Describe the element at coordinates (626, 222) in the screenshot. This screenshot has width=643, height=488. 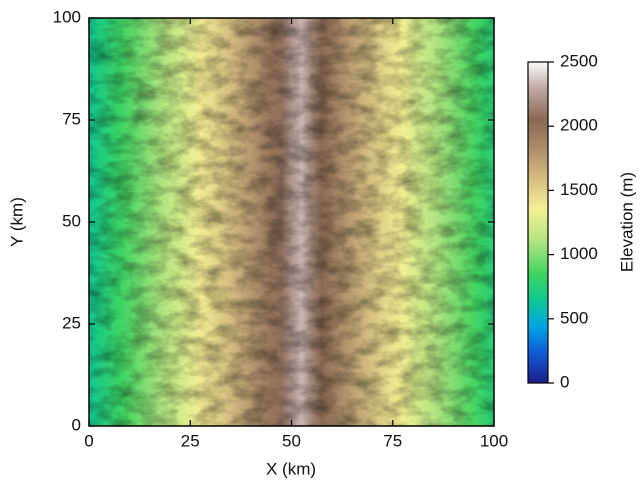
I see `colorbar-label: Elevation (m)` at that location.